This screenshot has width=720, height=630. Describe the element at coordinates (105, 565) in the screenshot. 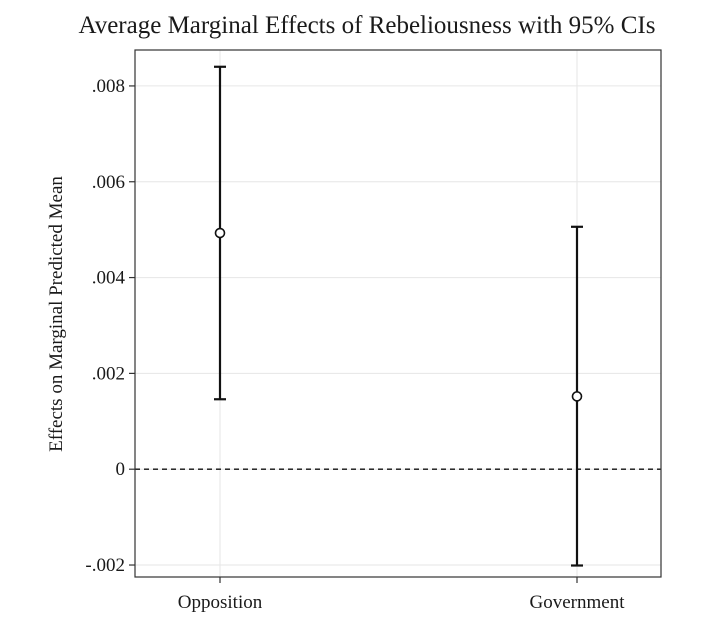

I see `y-tick-label: -.002` at that location.